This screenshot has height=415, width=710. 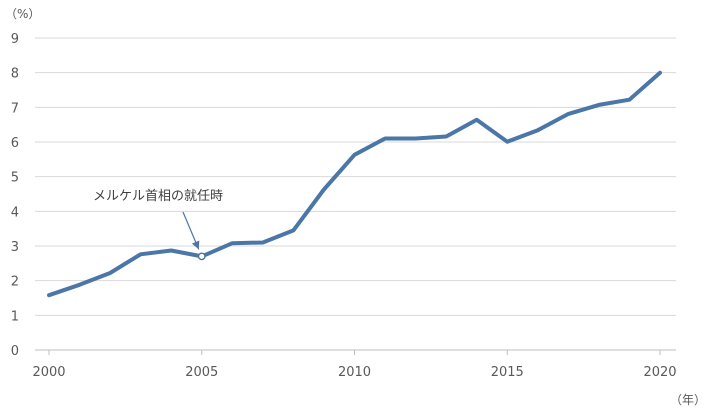 What do you see at coordinates (507, 372) in the screenshot?
I see `x-tick-label: 2015` at bounding box center [507, 372].